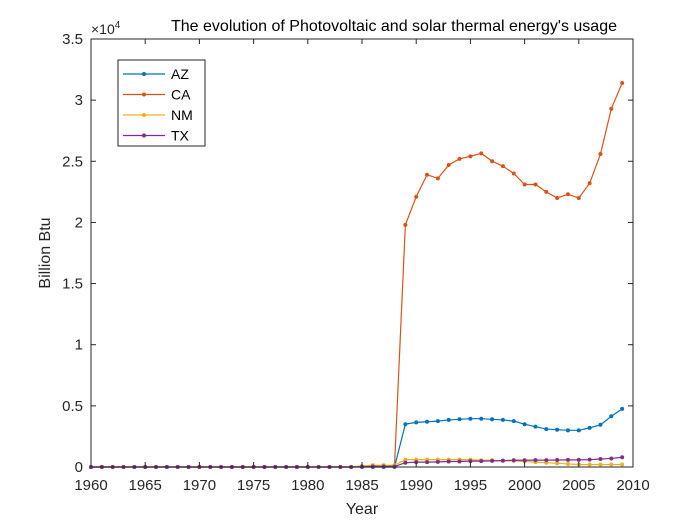 Image resolution: width=700 pixels, height=525 pixels. Describe the element at coordinates (118, 25) in the screenshot. I see `y-exponent-power: 4` at that location.